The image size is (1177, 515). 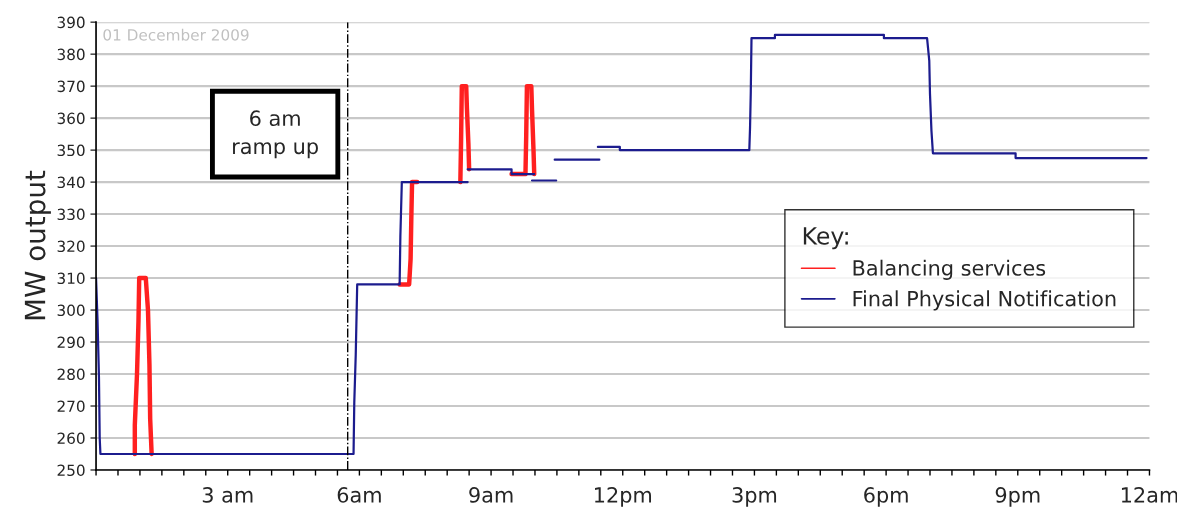 What do you see at coordinates (37, 245) in the screenshot?
I see `y-axis-title: MW output` at bounding box center [37, 245].